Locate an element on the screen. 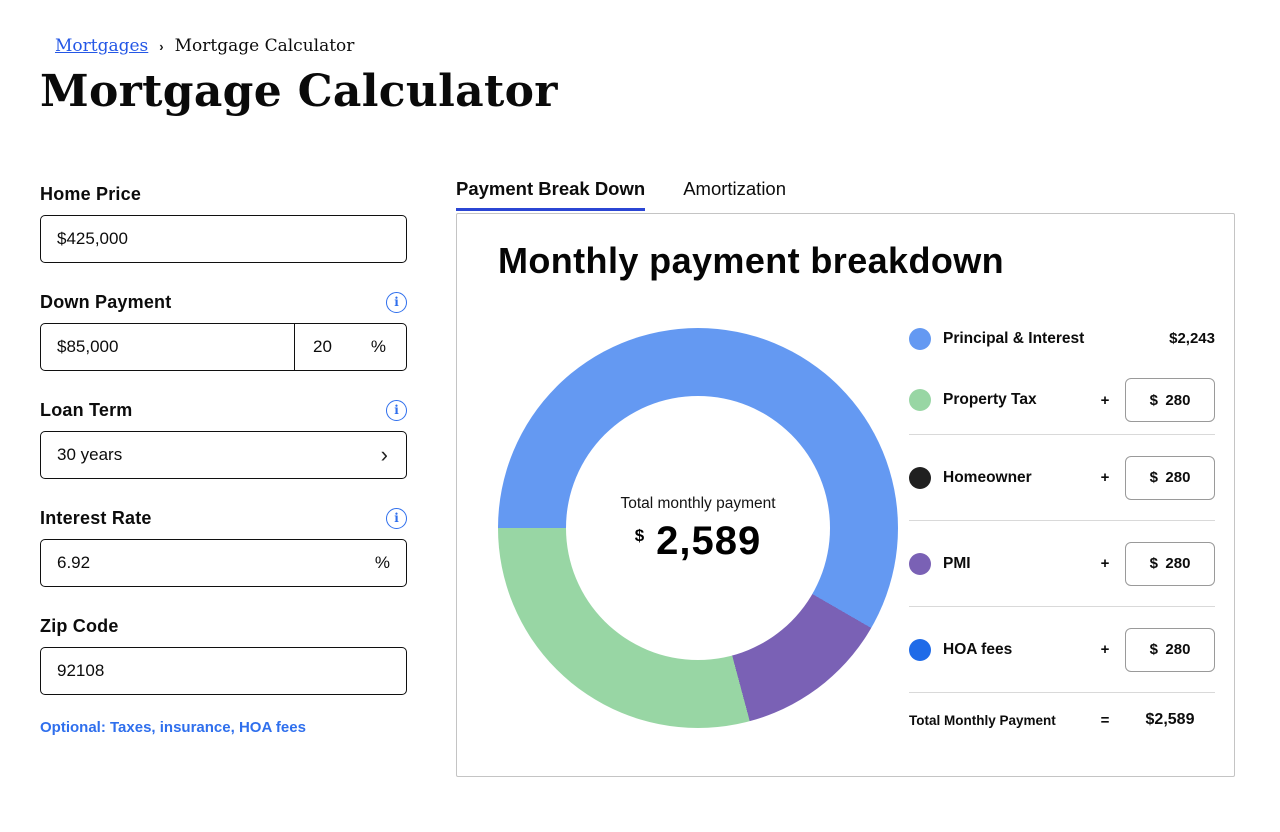 The height and width of the screenshot is (832, 1280). legend-dot-property-tax is located at coordinates (920, 400).